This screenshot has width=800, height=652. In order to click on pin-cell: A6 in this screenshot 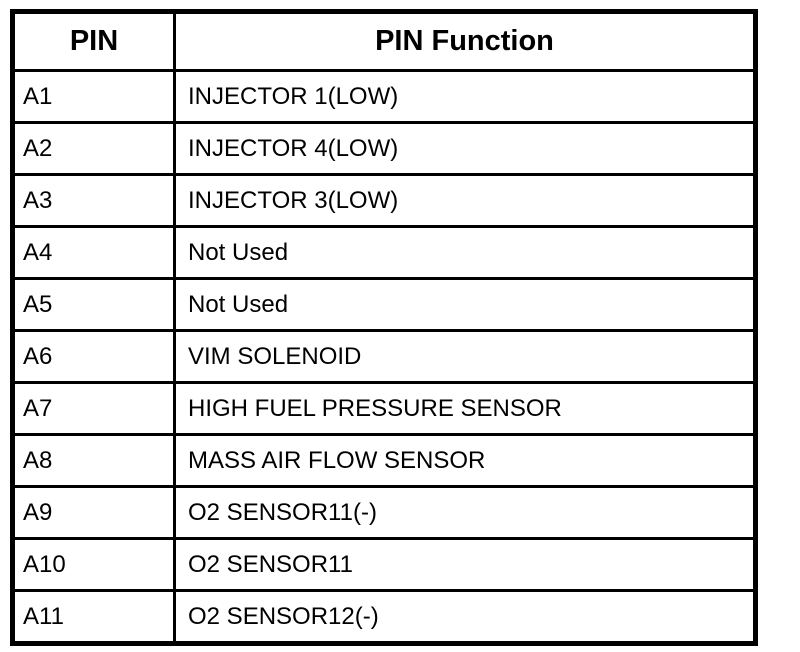, I will do `click(93, 356)`.